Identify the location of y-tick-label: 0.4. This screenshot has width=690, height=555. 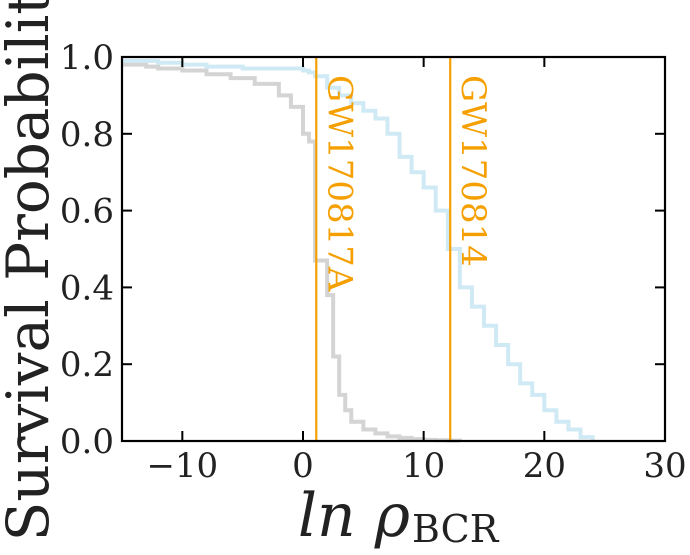
(87, 288).